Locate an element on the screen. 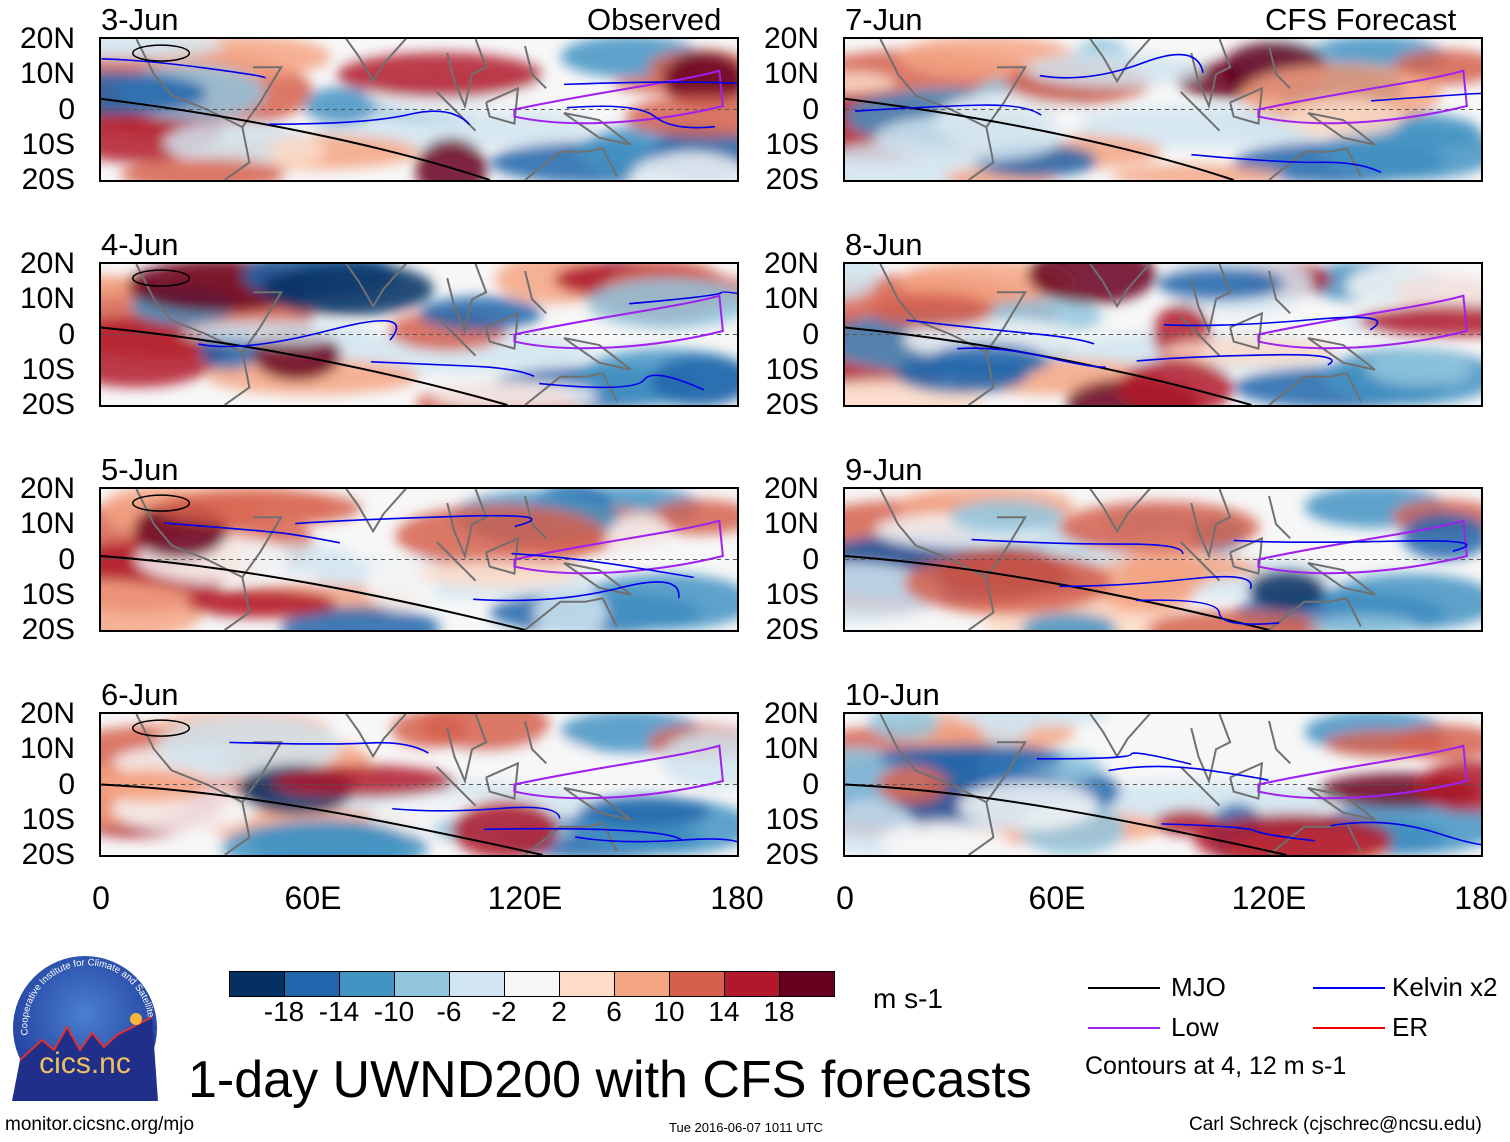  colorbar-tick-label: -14 is located at coordinates (339, 1011).